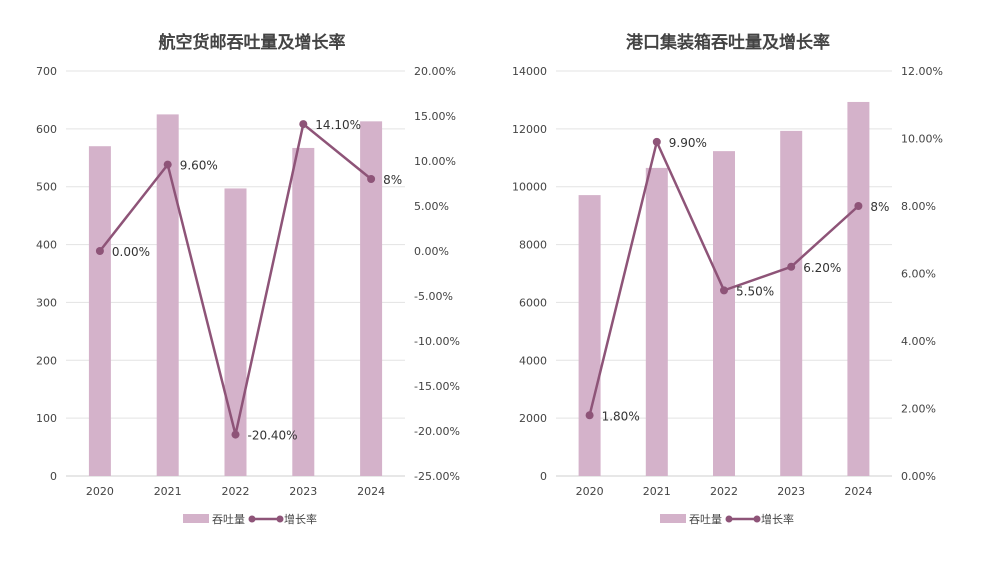 This screenshot has width=992, height=561. What do you see at coordinates (437, 386) in the screenshot?
I see `y-right-tick-label: -15.00%` at bounding box center [437, 386].